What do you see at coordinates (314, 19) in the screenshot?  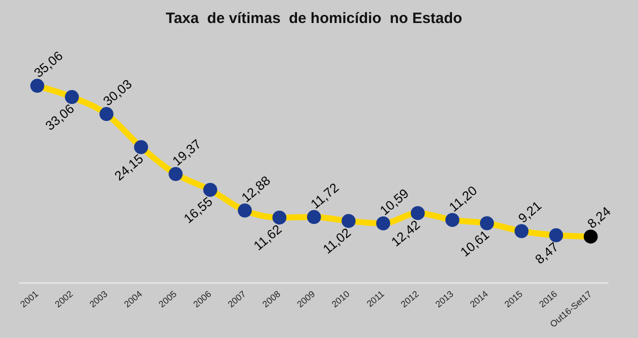 I see `chart-title: Taxa de vítimas de homicídio no Estado` at bounding box center [314, 19].